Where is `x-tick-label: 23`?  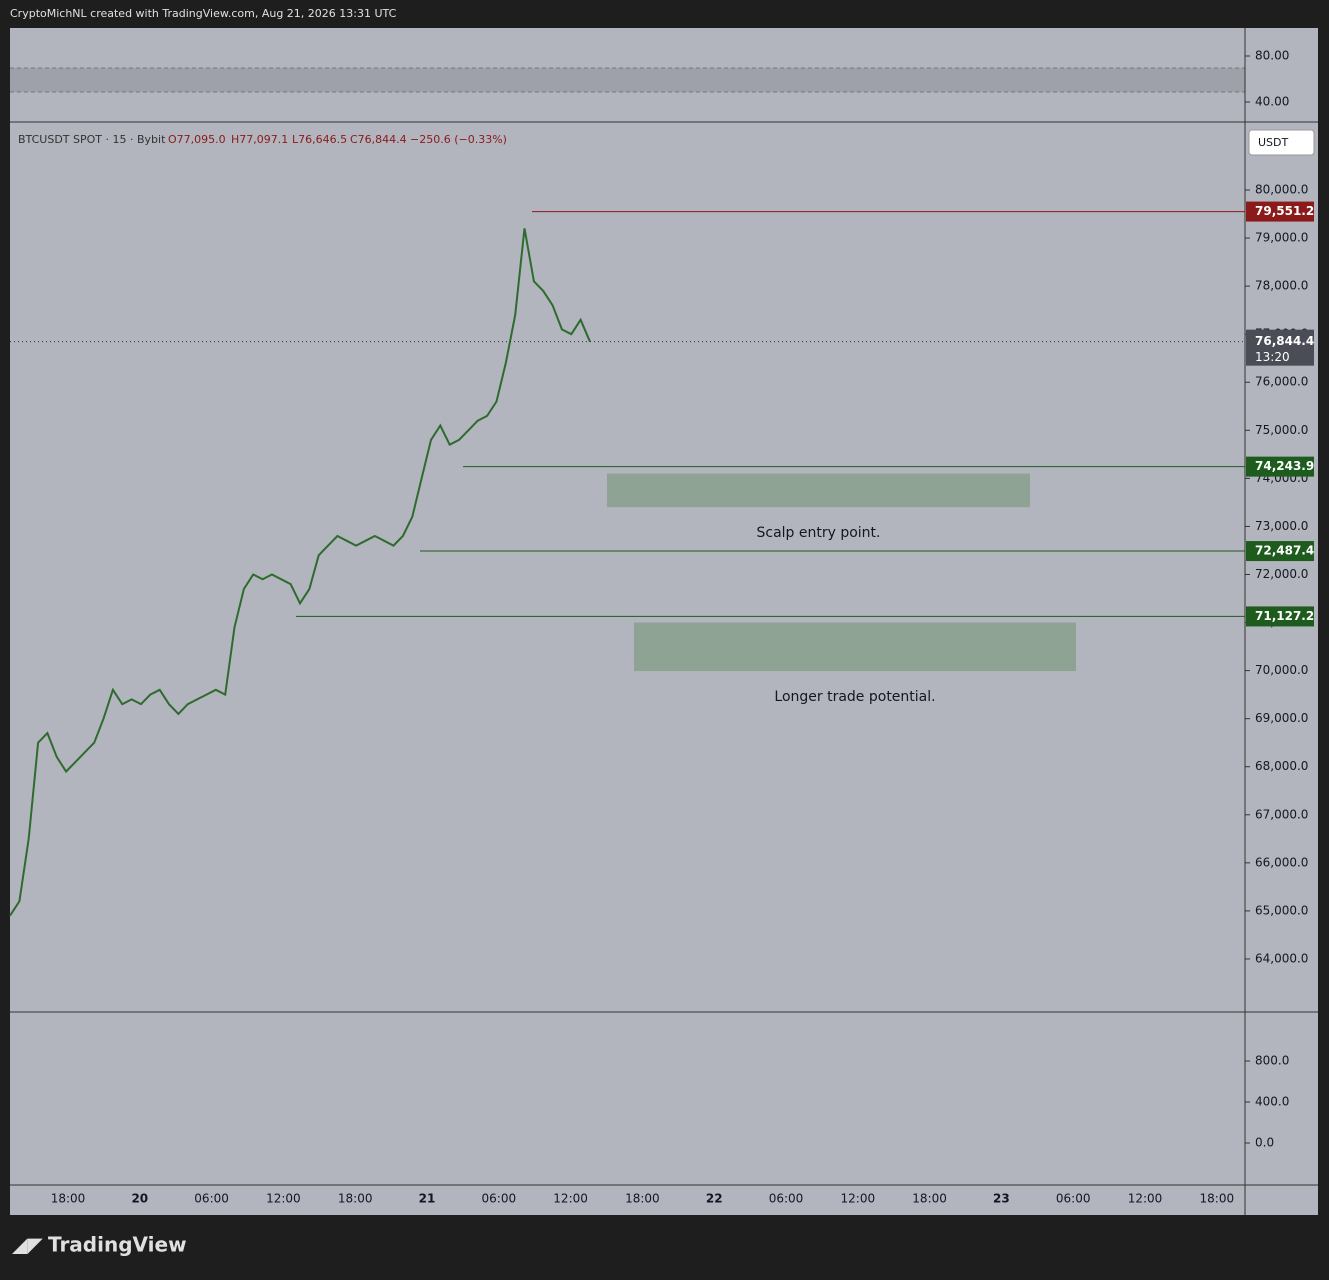
x-tick-label: 23 is located at coordinates (1001, 1199).